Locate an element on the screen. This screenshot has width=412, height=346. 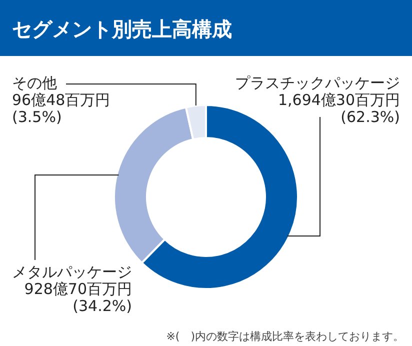
slice-label: プラスチックパッケージ is located at coordinates (317, 83).